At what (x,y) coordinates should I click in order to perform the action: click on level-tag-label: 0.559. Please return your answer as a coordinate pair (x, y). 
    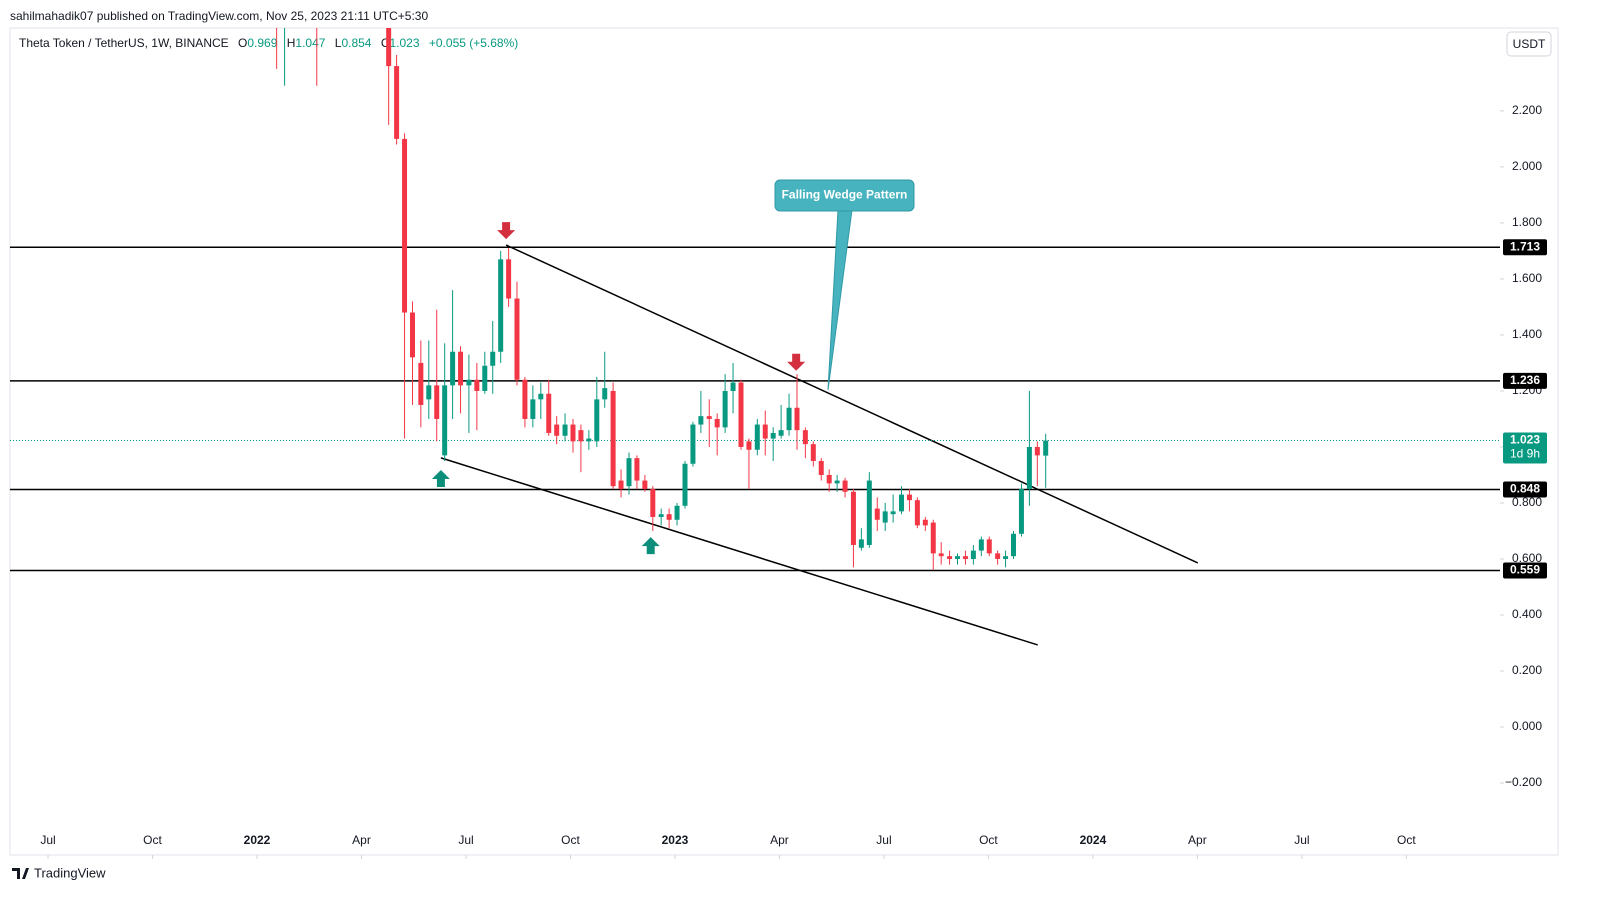
    Looking at the image, I should click on (1525, 570).